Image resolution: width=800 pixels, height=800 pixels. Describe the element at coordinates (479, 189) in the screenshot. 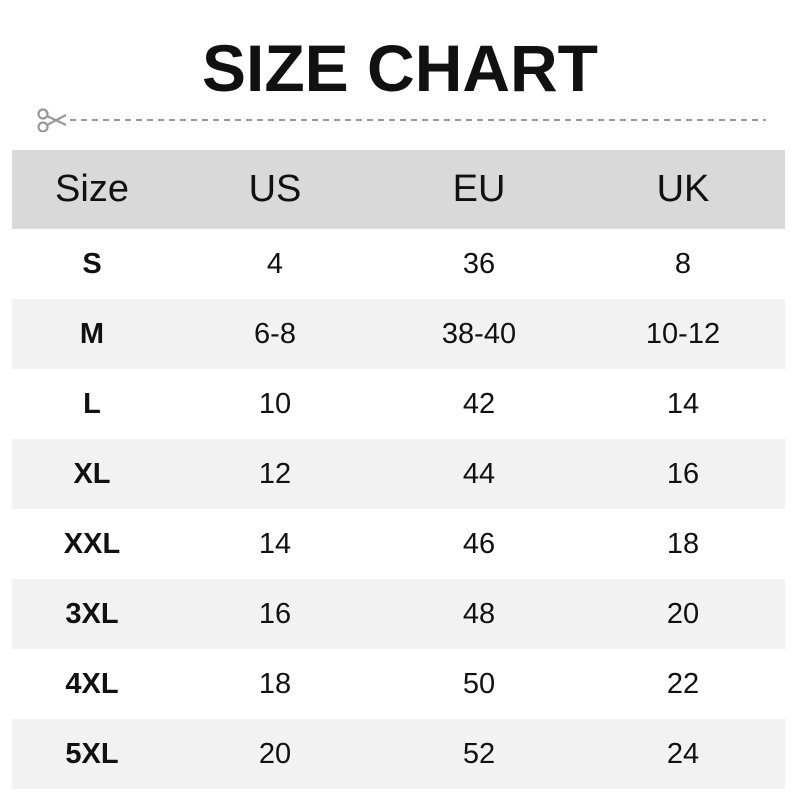

I see `header-eu: EU` at that location.